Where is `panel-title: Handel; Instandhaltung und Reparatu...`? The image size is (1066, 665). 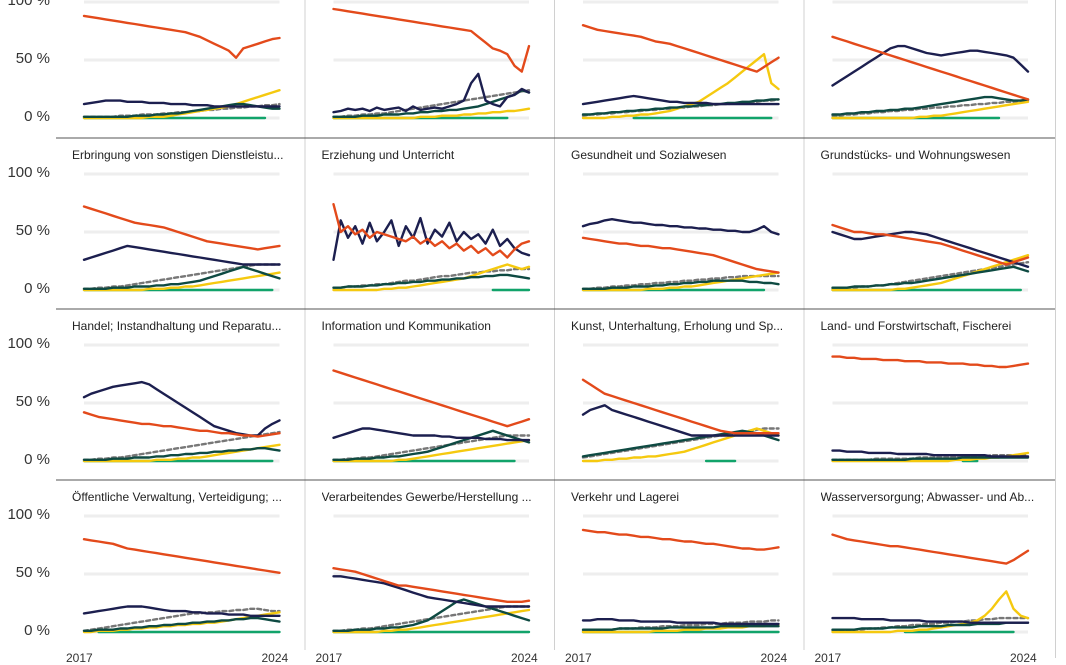
panel-title: Handel; Instandhaltung und Reparatu... is located at coordinates (177, 326).